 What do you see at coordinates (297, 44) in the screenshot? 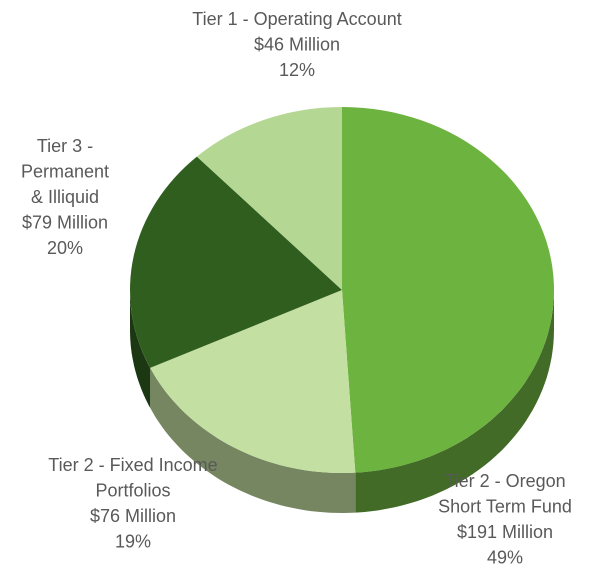
I see `amount-label: $46 Million` at bounding box center [297, 44].